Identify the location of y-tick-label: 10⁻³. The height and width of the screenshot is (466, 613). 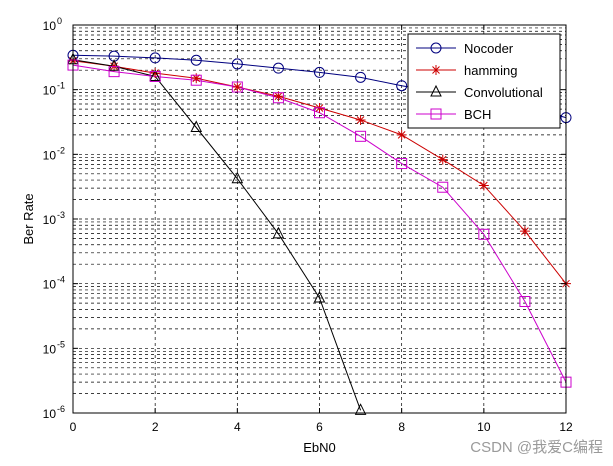
(54, 218).